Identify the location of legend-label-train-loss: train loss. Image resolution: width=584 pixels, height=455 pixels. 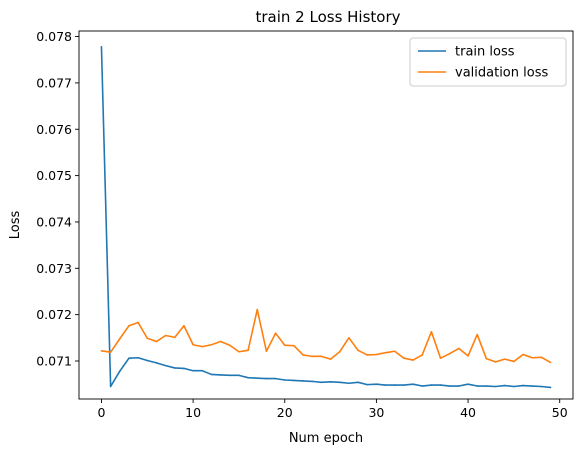
(485, 52).